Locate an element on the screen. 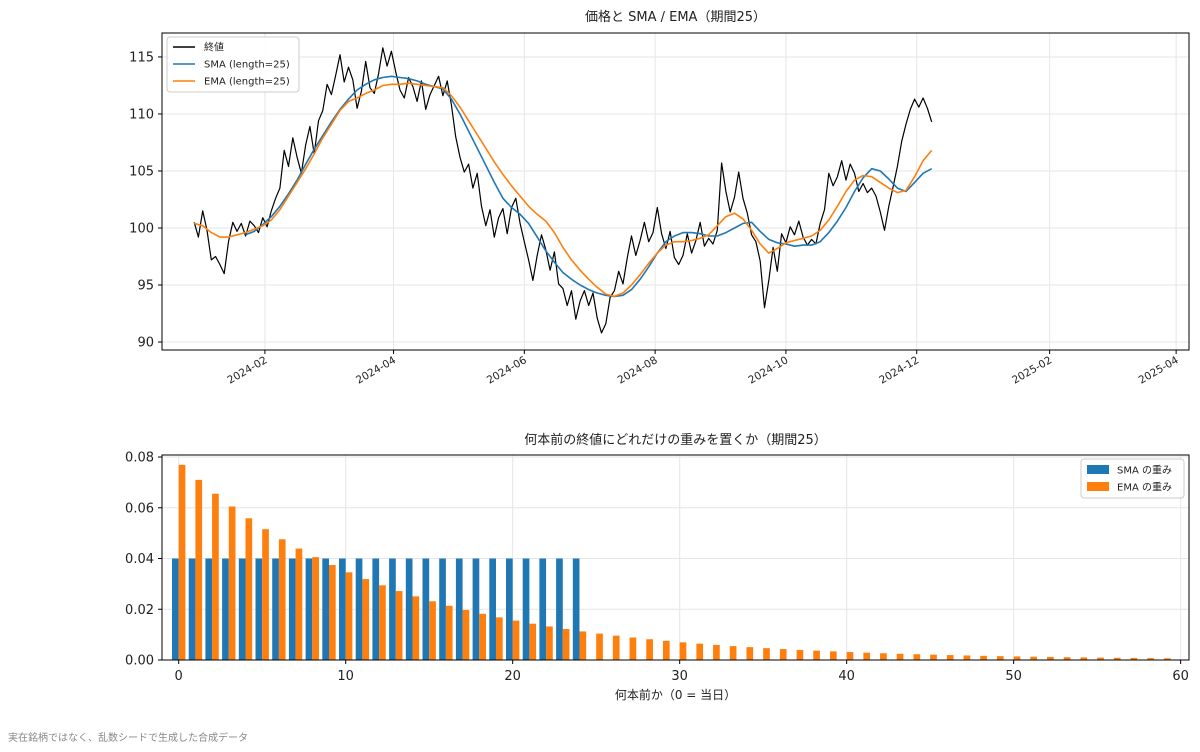  y-tick-label: 0.06 is located at coordinates (139, 508).